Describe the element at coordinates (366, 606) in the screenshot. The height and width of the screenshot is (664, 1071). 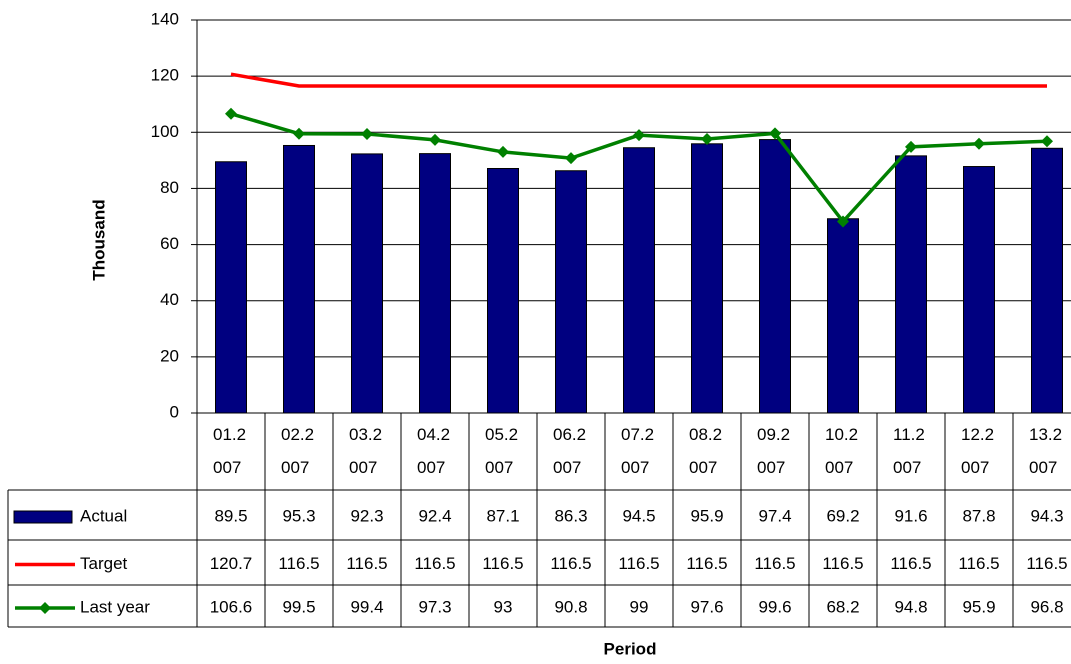
I see `table-value: 99.4` at that location.